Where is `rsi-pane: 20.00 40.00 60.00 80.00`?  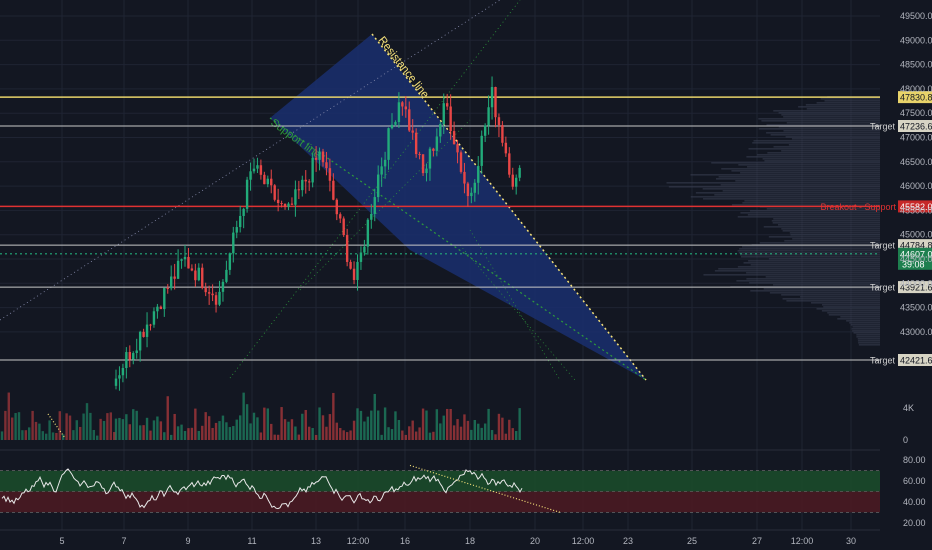 rsi-pane: 20.00 40.00 60.00 80.00 is located at coordinates (463, 491).